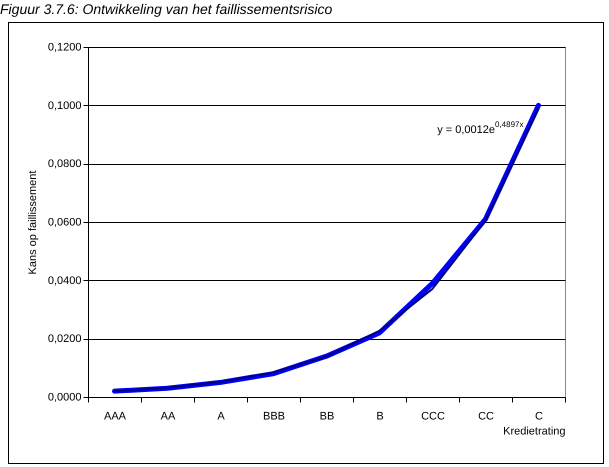  Describe the element at coordinates (65, 398) in the screenshot. I see `y-tick-label: 0,0000` at that location.